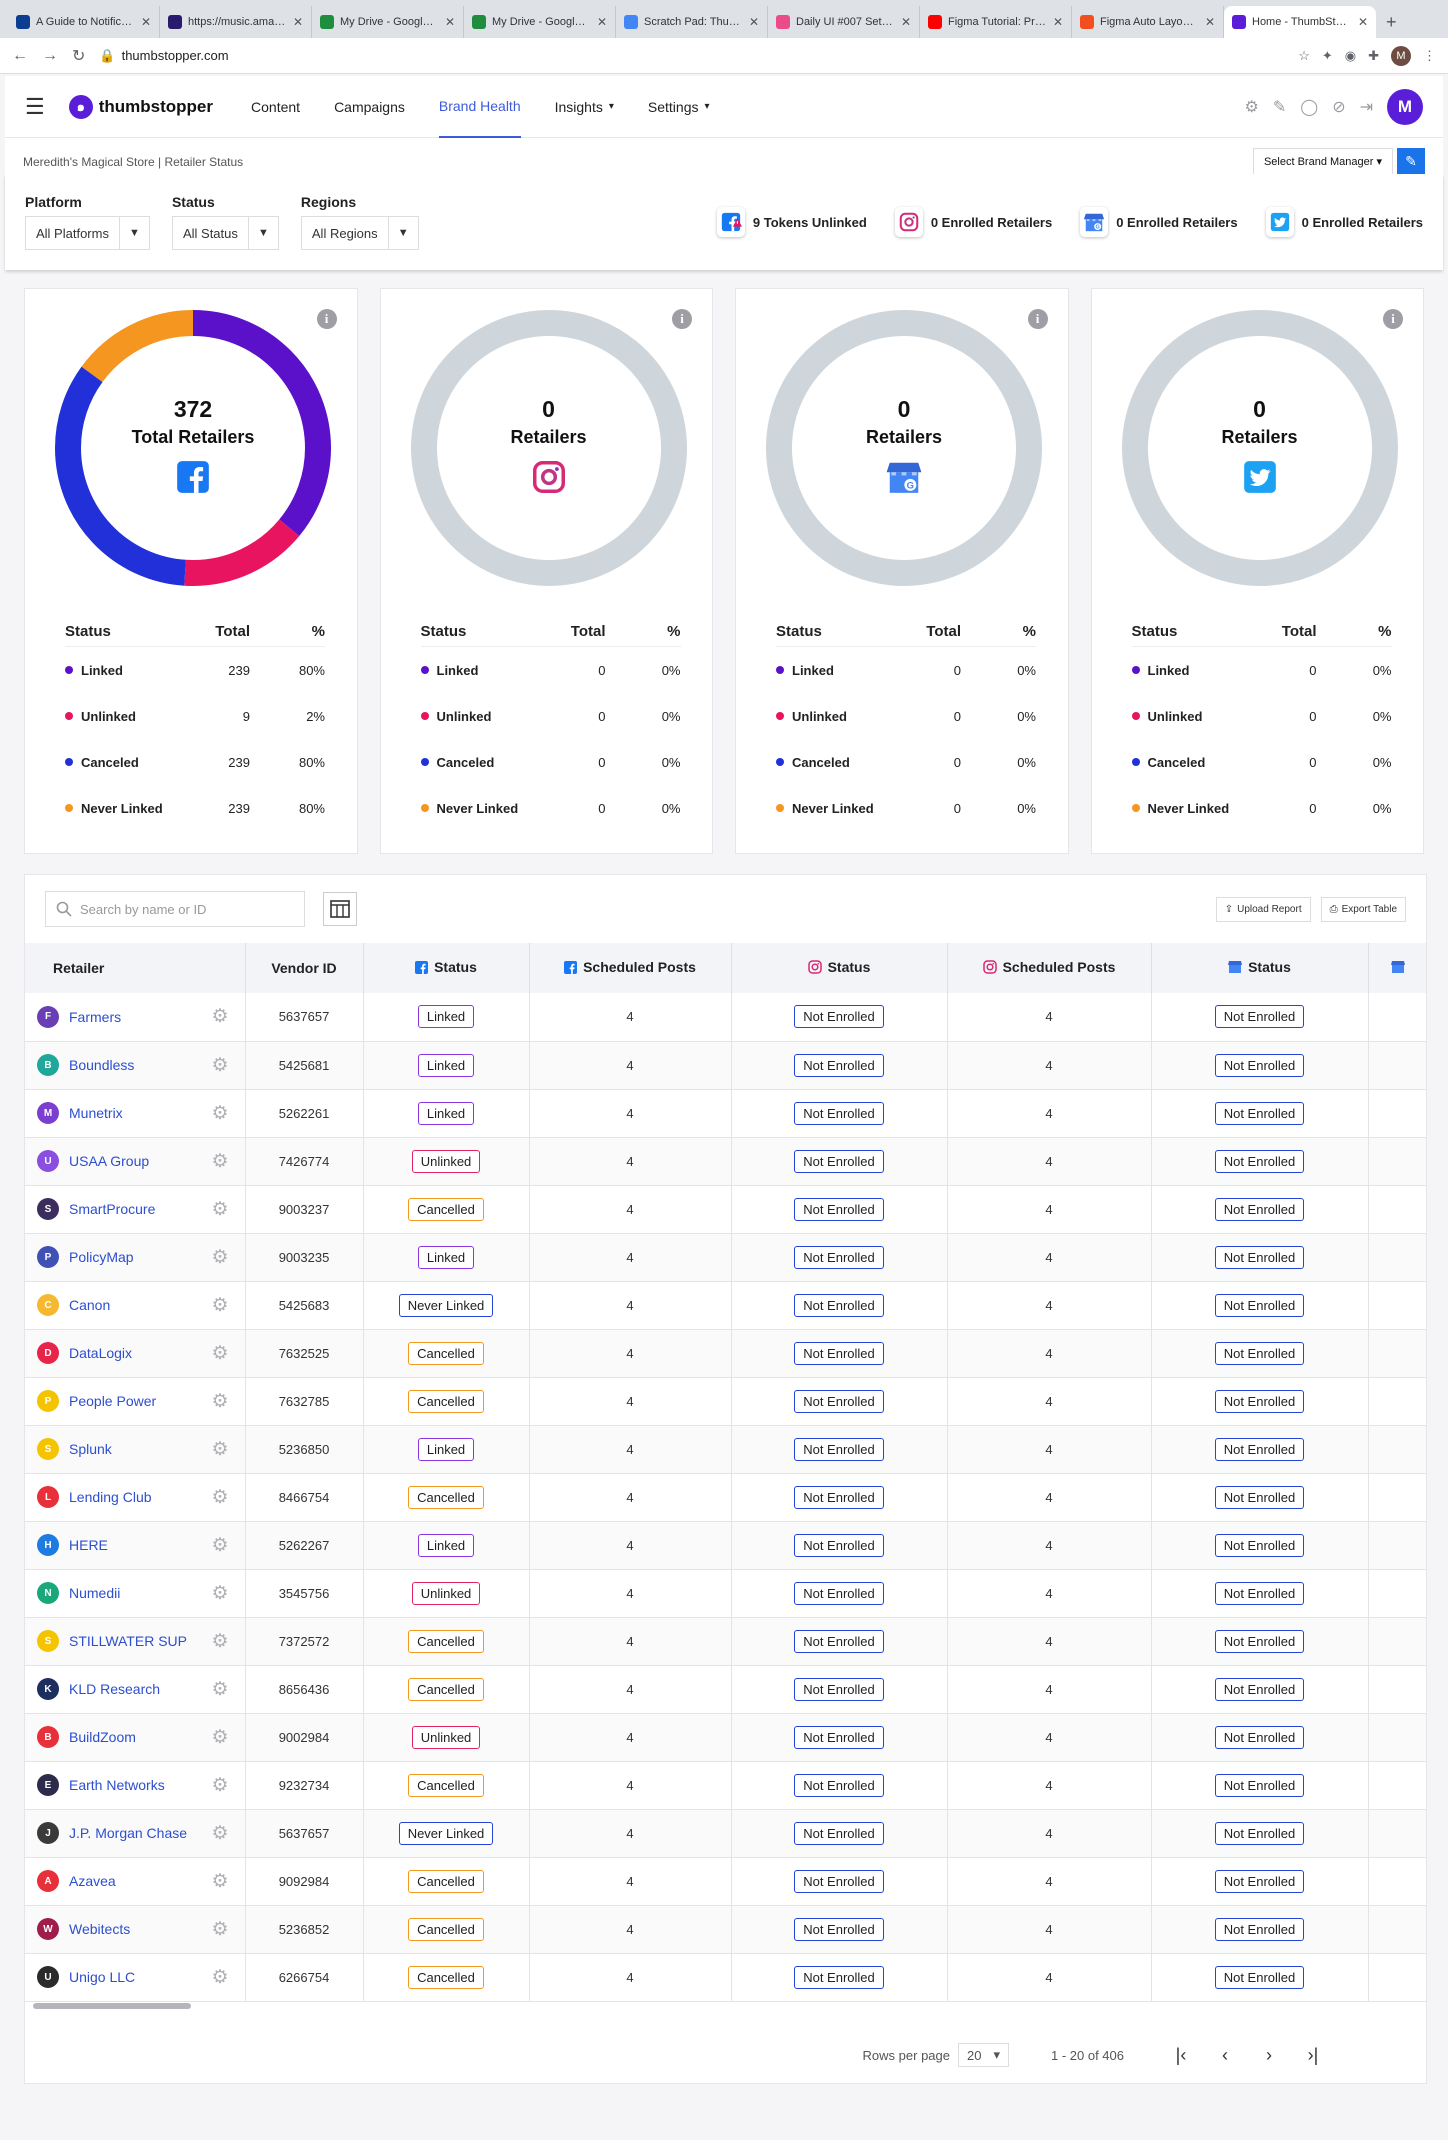 The height and width of the screenshot is (2140, 1448). Describe the element at coordinates (1401, 55) in the screenshot. I see `browser-profile-avatar: M` at that location.